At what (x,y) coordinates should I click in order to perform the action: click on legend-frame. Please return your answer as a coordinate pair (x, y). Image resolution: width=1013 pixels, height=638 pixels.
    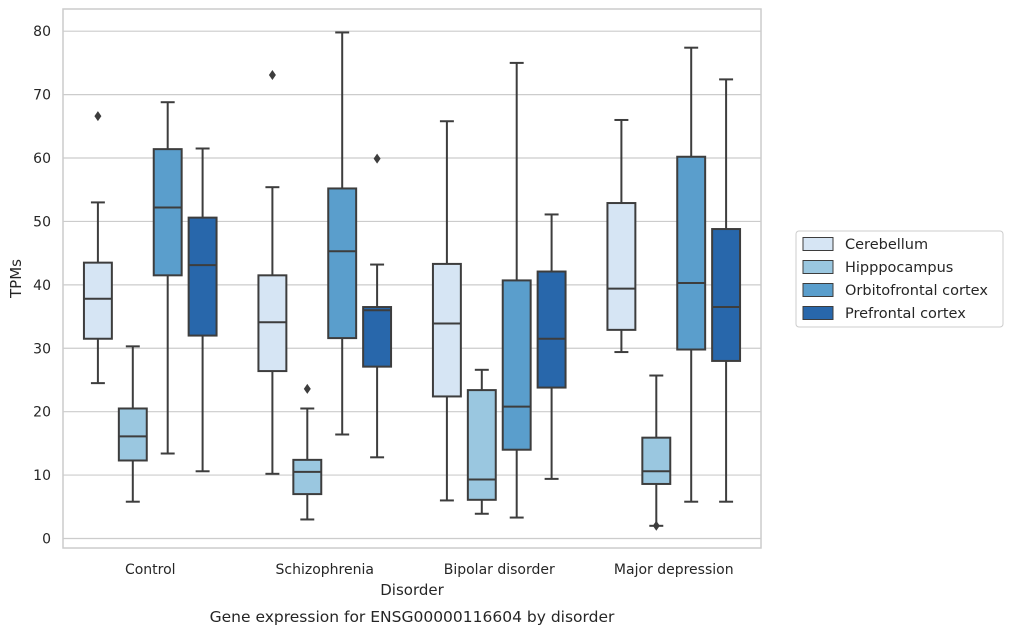
    Looking at the image, I should click on (899, 279).